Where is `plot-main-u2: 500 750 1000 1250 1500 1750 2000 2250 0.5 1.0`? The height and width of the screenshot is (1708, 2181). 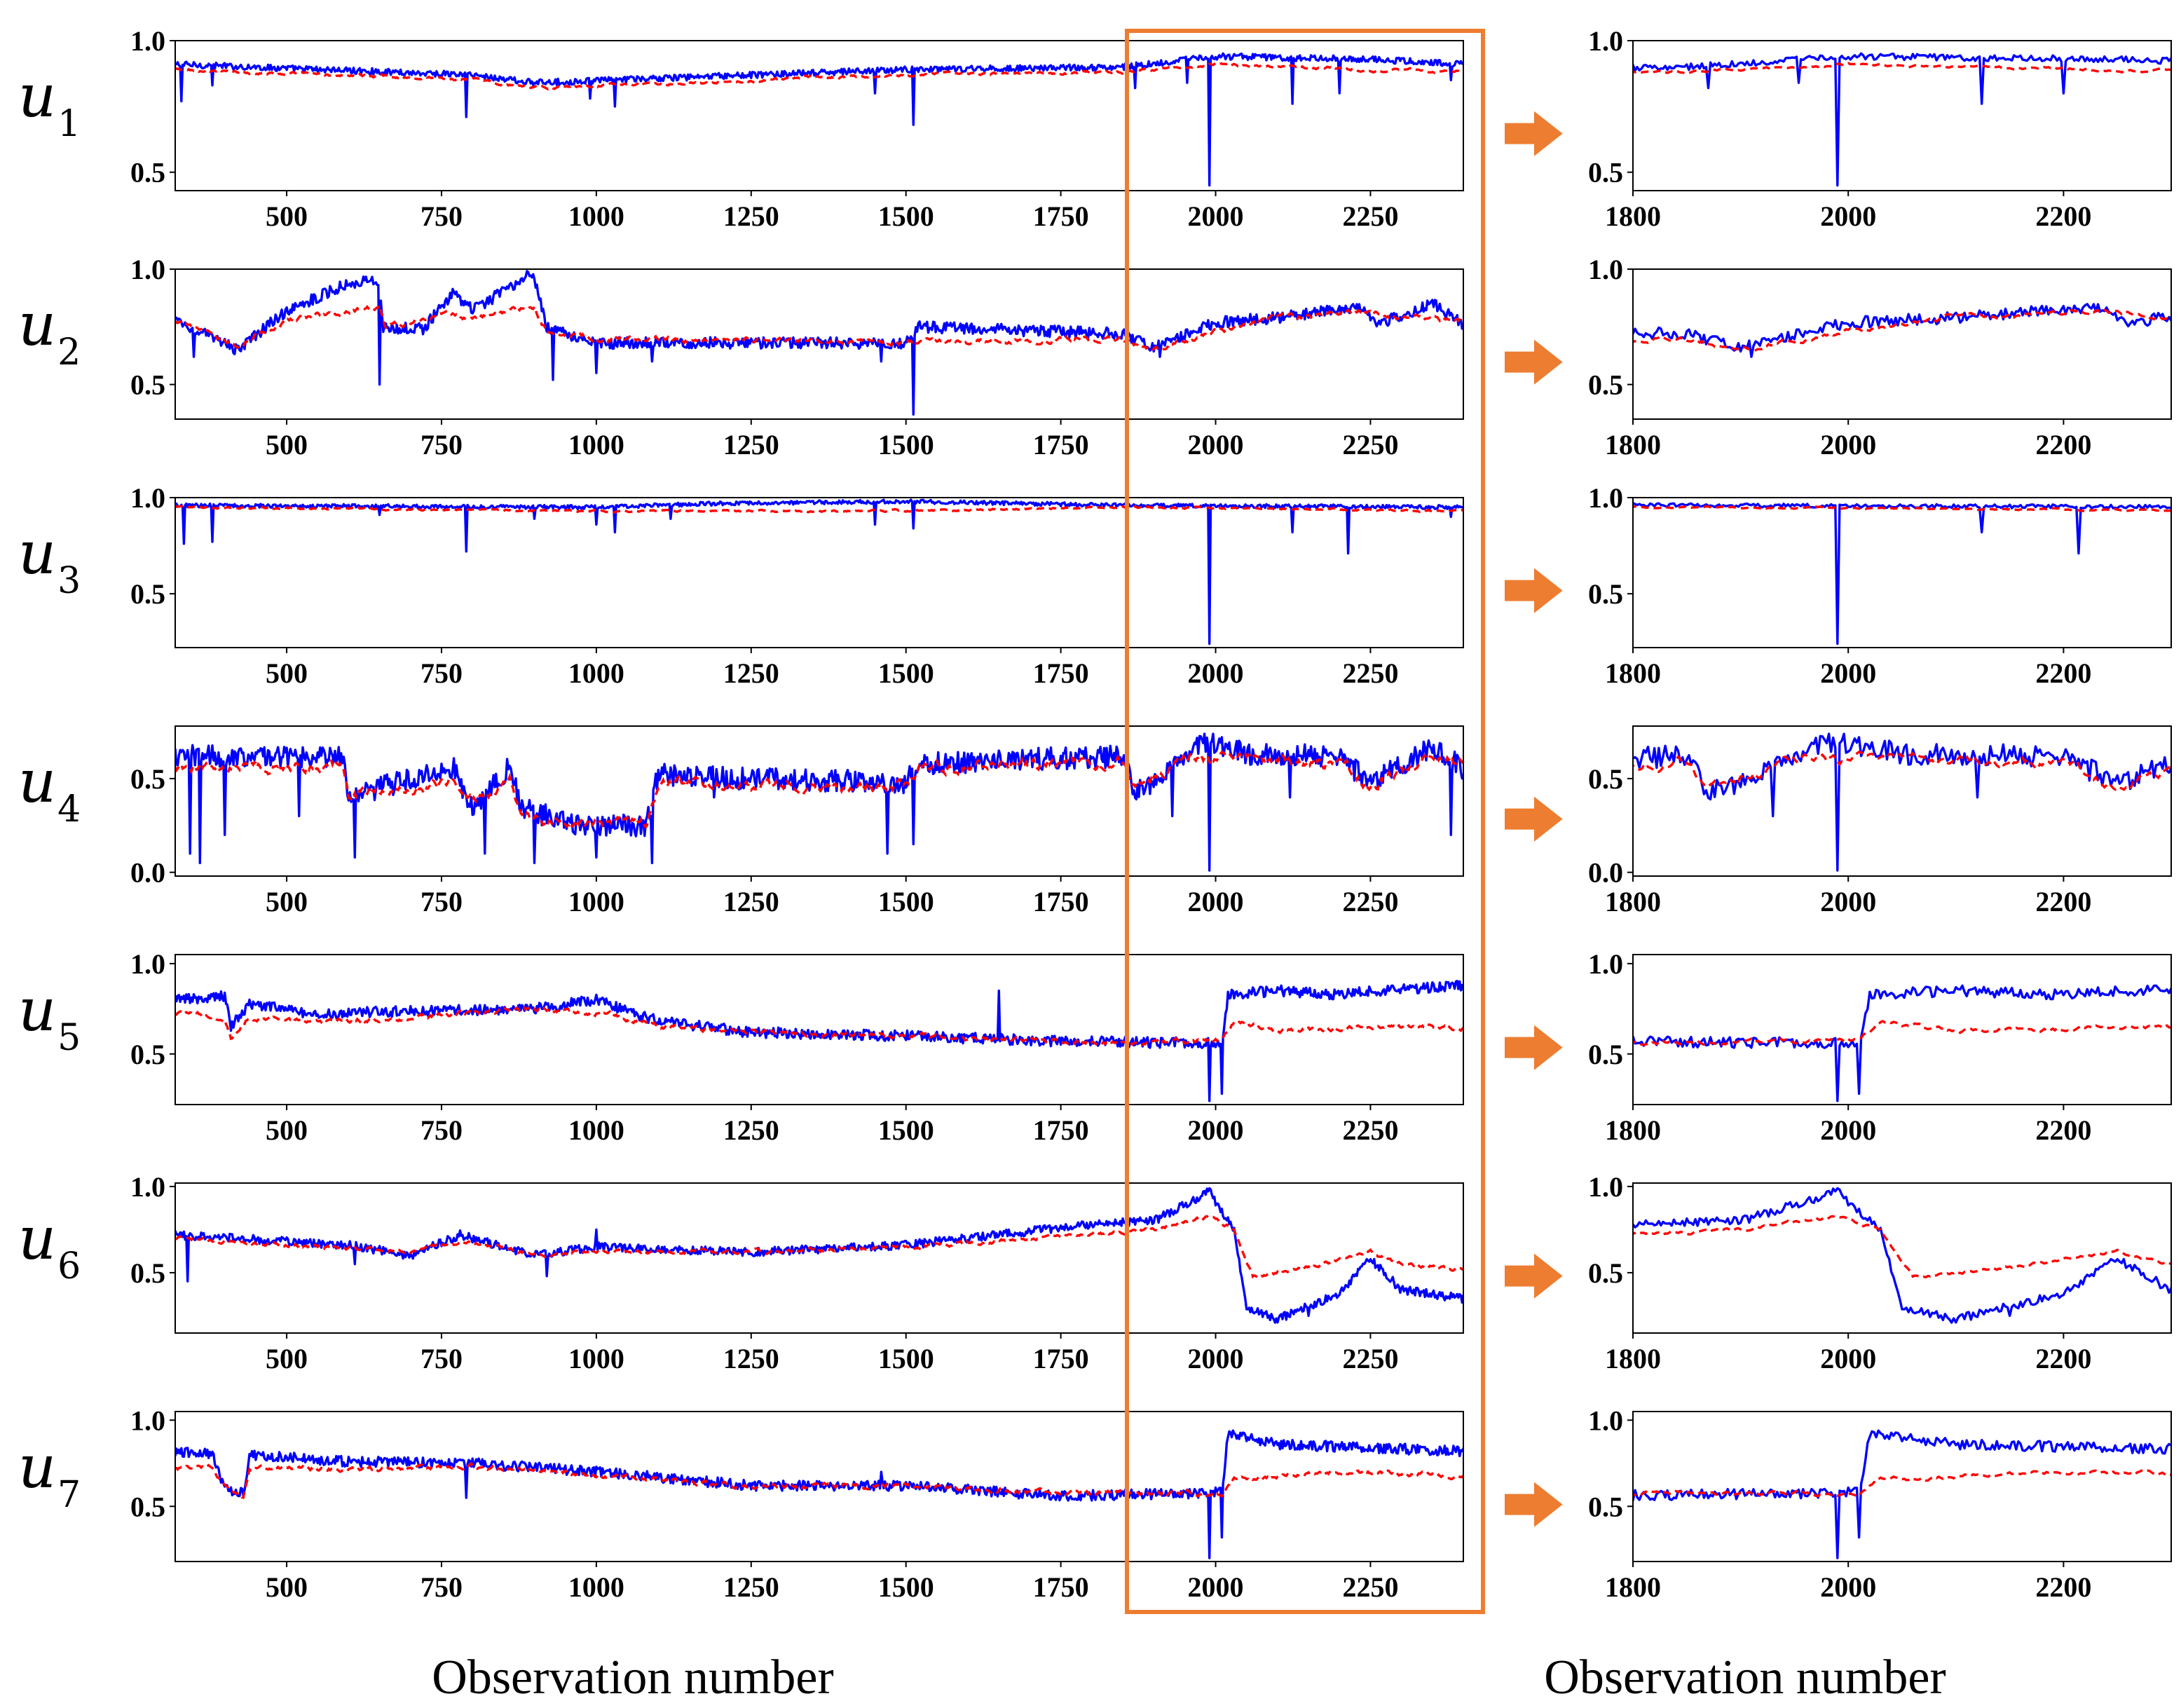 plot-main-u2: 500 750 1000 1250 1500 1750 2000 2250 0.5 1.0 is located at coordinates (797, 357).